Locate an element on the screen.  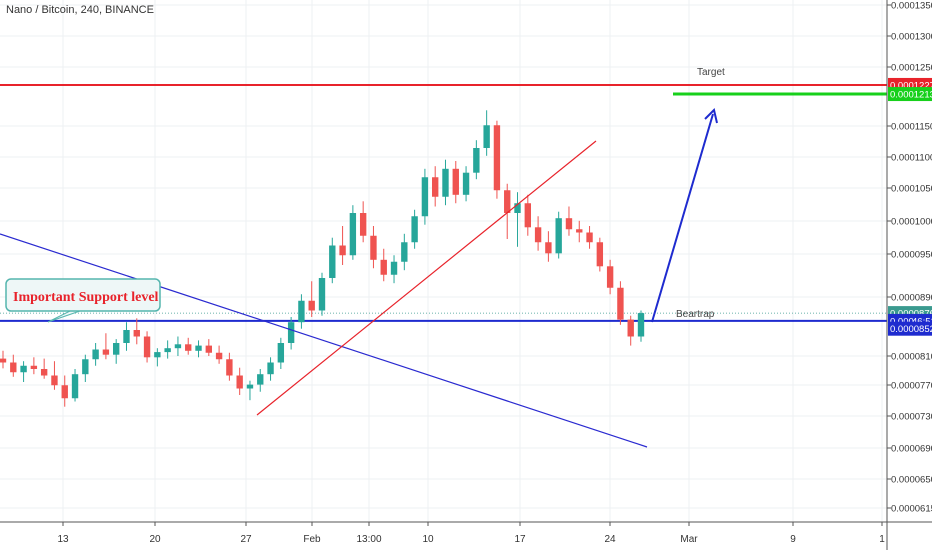
time-tick-label: Mar is located at coordinates (689, 539).